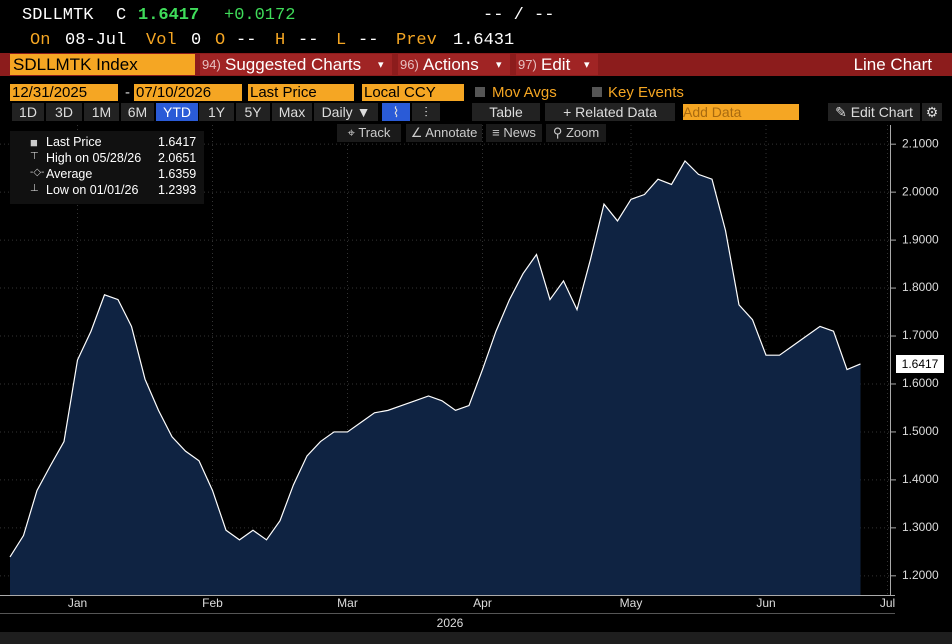 Image resolution: width=952 pixels, height=644 pixels. I want to click on legend-symbol: ⊤, so click(34, 156).